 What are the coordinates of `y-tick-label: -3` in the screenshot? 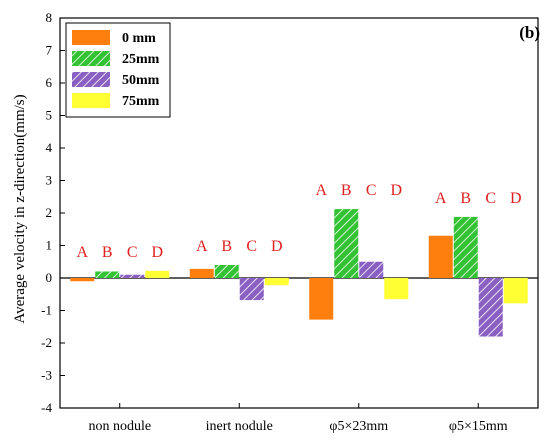 It's located at (46, 375).